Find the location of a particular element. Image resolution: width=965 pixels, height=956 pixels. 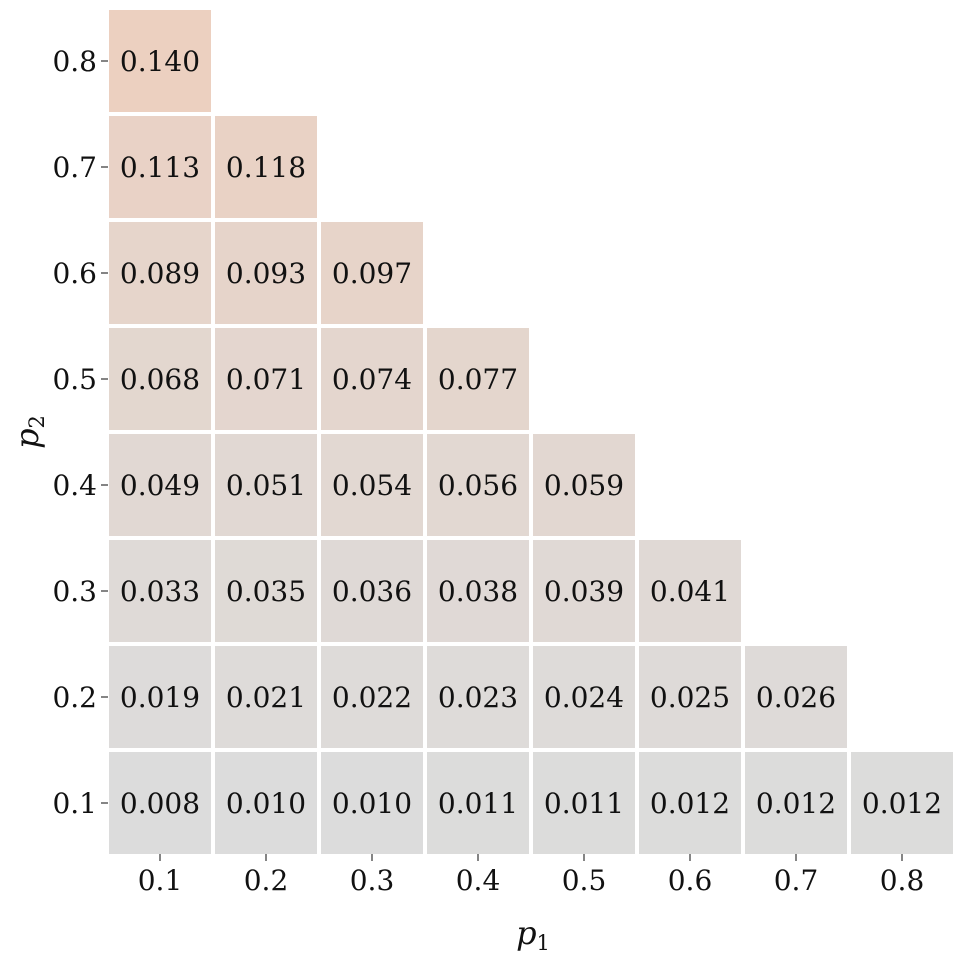

cell-value-label: 0.071 is located at coordinates (266, 379).